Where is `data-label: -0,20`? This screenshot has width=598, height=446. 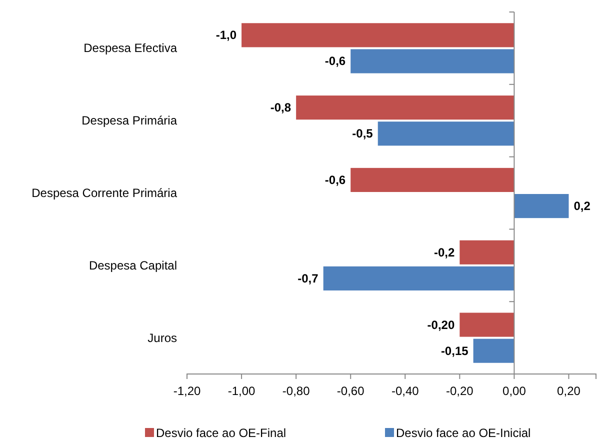
data-label: -0,20 is located at coordinates (441, 325).